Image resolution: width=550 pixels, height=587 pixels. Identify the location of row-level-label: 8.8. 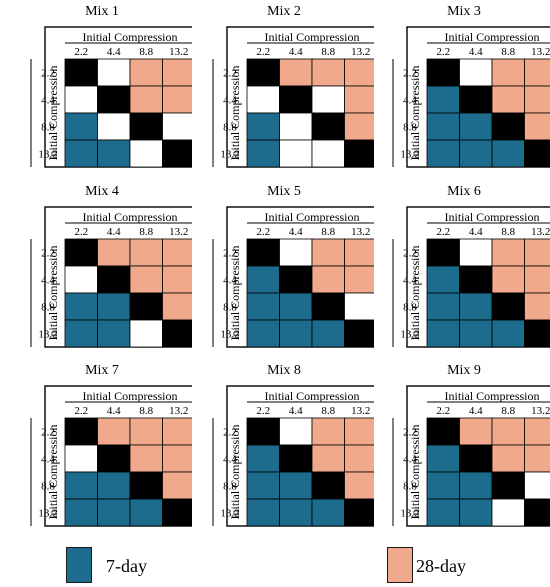
(230, 128).